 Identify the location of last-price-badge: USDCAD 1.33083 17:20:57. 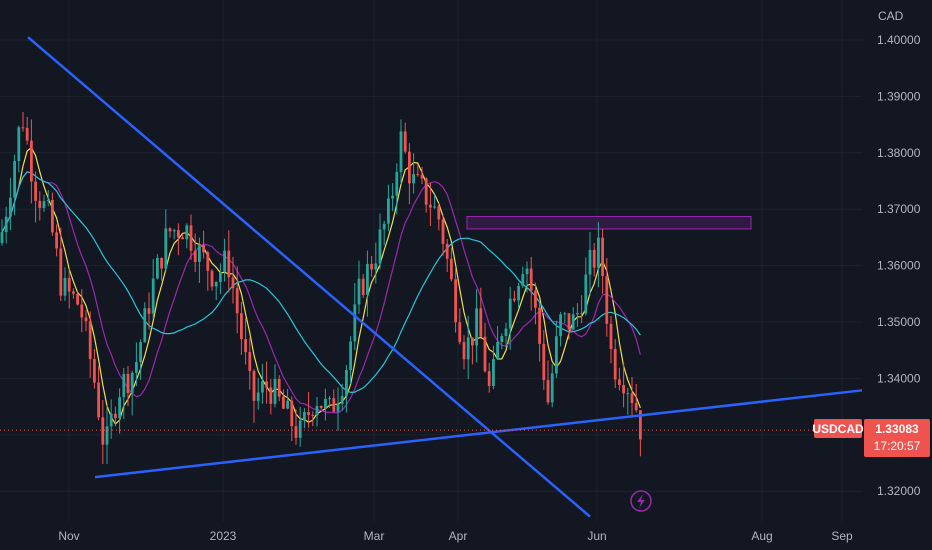
(871, 438).